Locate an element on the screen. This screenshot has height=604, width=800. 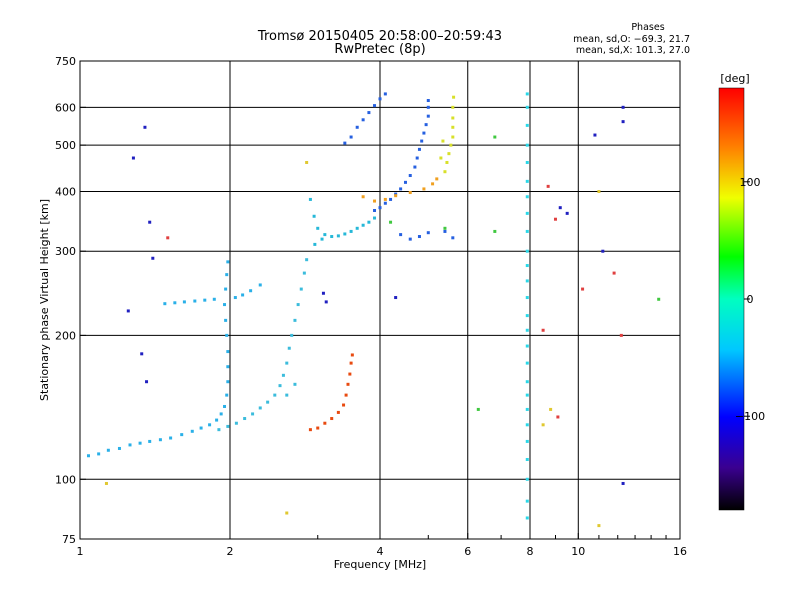
x-tick-label: 10 is located at coordinates (578, 551).